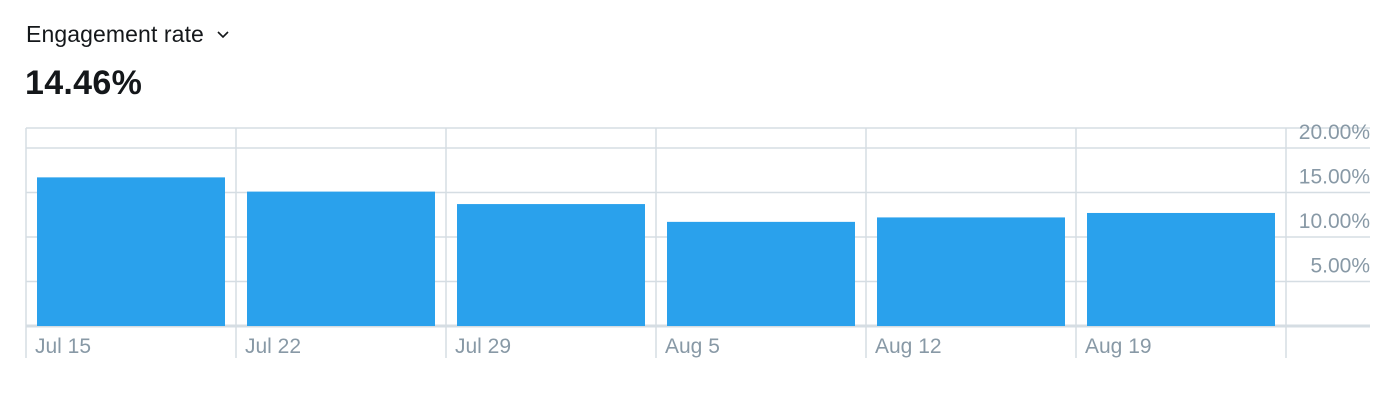 The image size is (1400, 404). I want to click on y-tick-label: 5.00%, so click(1340, 266).